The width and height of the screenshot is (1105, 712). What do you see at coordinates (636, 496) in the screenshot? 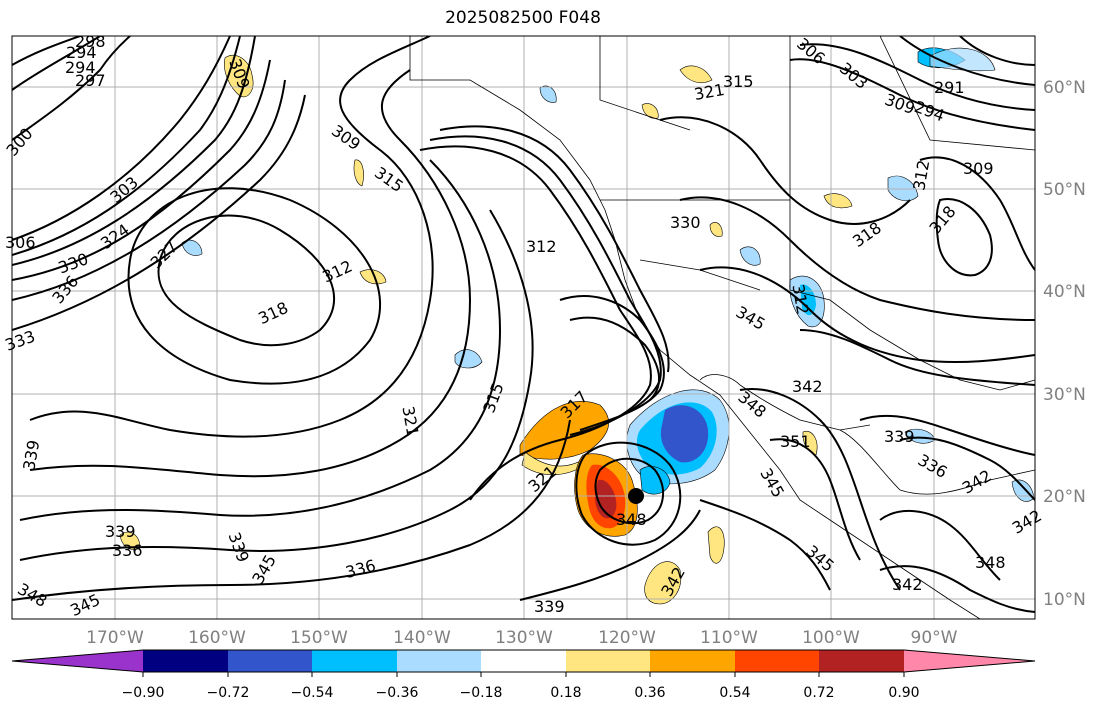
I see `low-center-marker` at bounding box center [636, 496].